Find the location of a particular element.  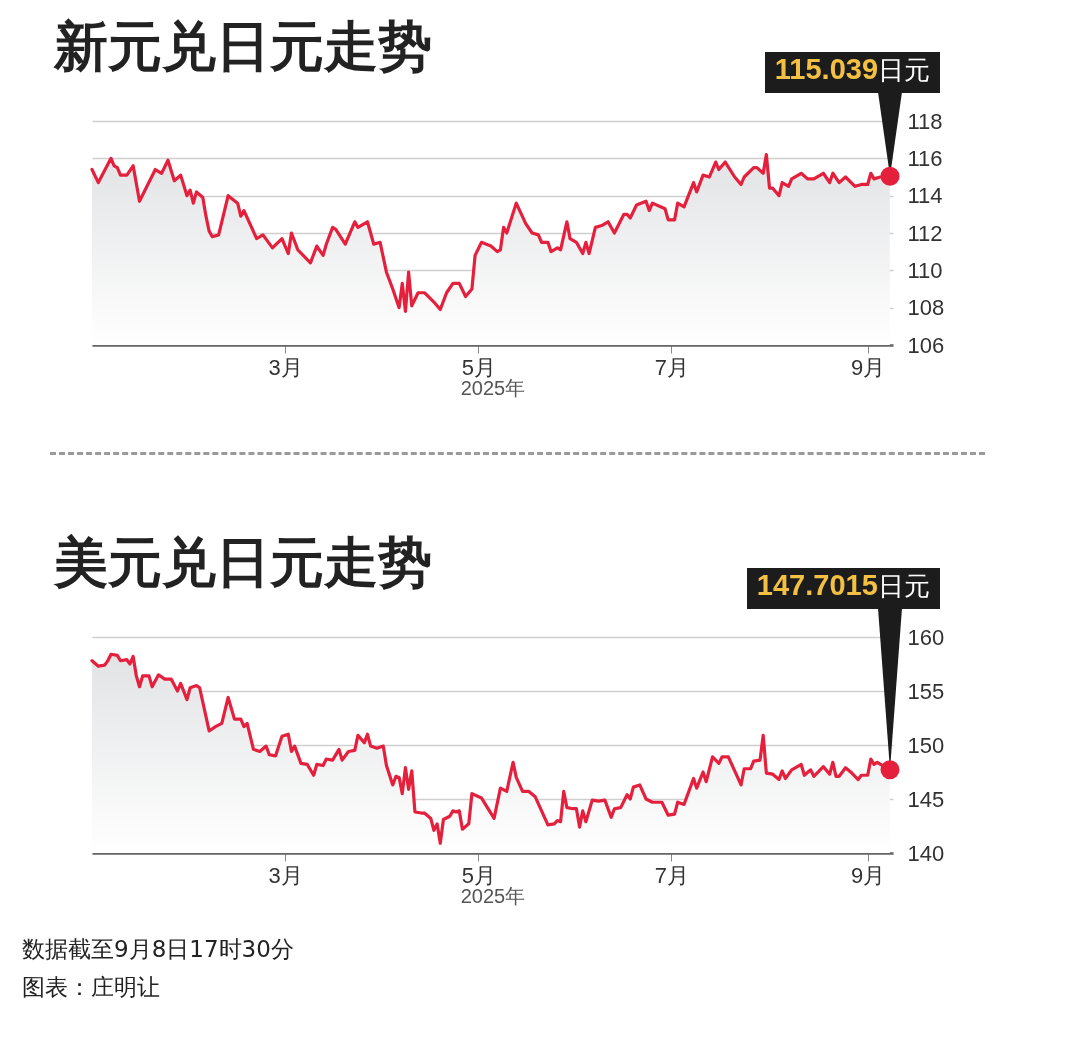

y-tick-label: 108 is located at coordinates (926, 308).